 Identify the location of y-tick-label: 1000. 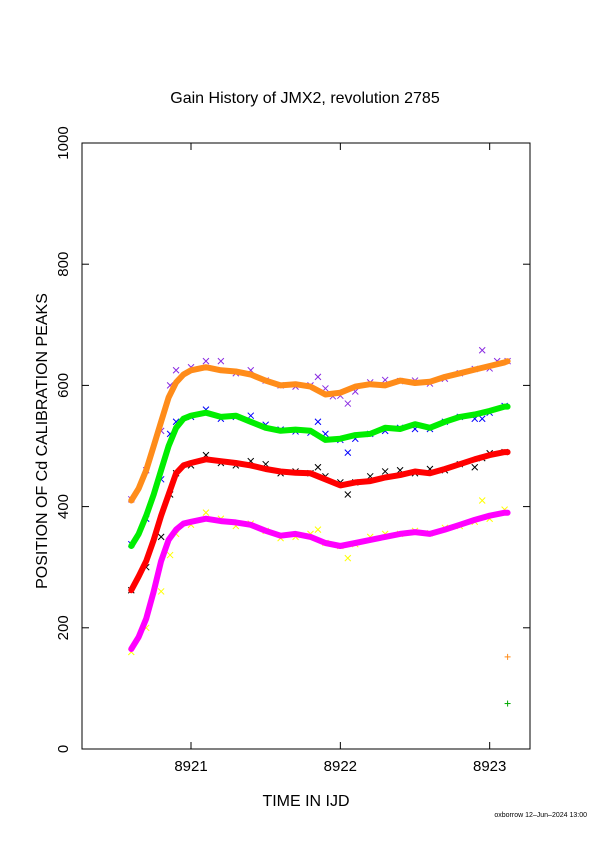
(63, 142).